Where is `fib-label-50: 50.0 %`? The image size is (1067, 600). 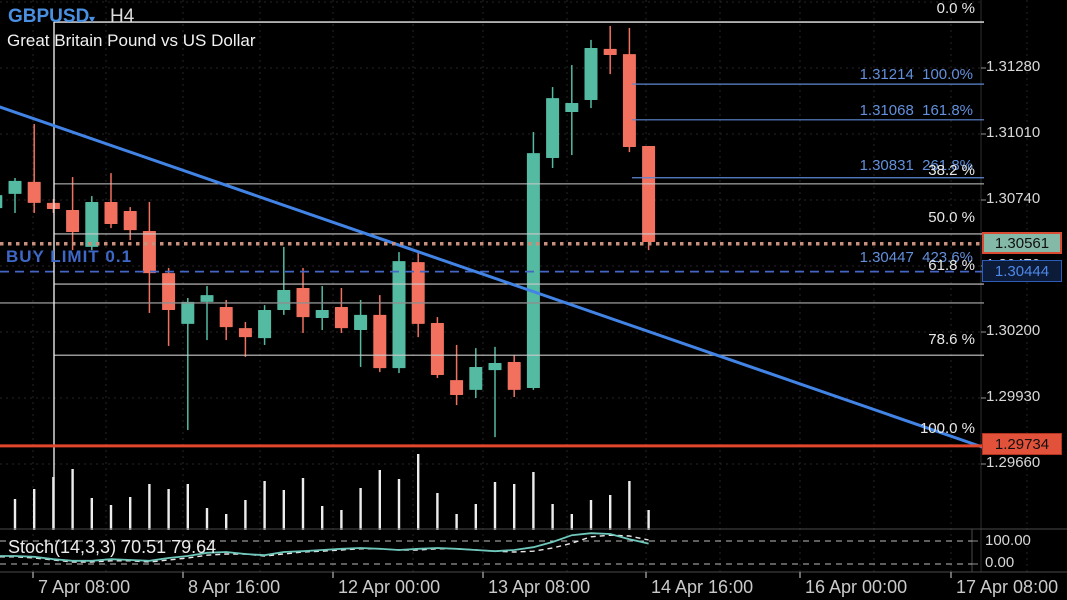
fib-label-50: 50.0 % is located at coordinates (951, 217).